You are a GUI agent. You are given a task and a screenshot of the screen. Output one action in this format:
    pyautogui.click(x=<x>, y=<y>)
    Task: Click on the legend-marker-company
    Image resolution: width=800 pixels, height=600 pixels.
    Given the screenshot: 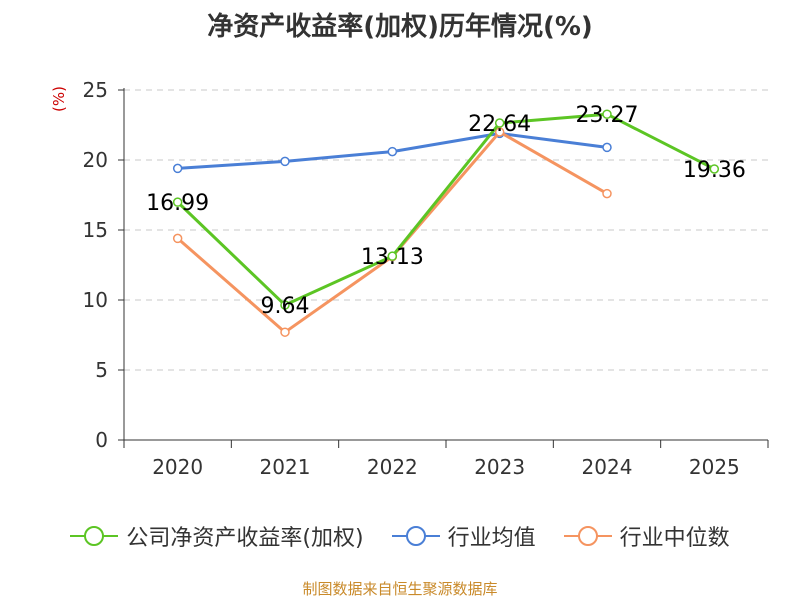 What is the action you would take?
    pyautogui.click(x=94, y=536)
    